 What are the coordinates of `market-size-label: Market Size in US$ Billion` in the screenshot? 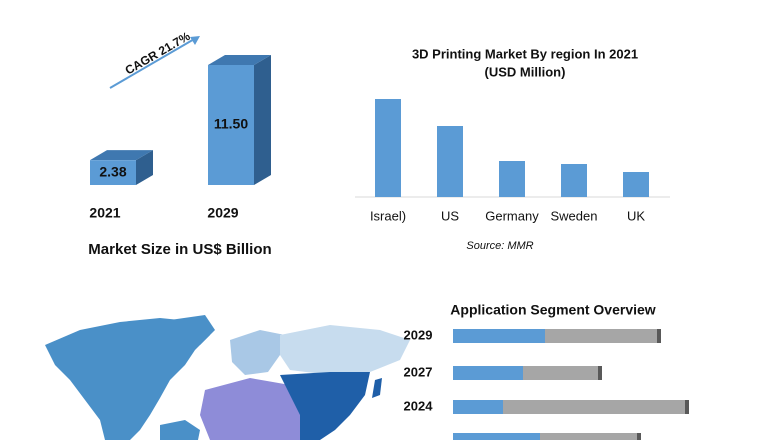 It's located at (179, 249).